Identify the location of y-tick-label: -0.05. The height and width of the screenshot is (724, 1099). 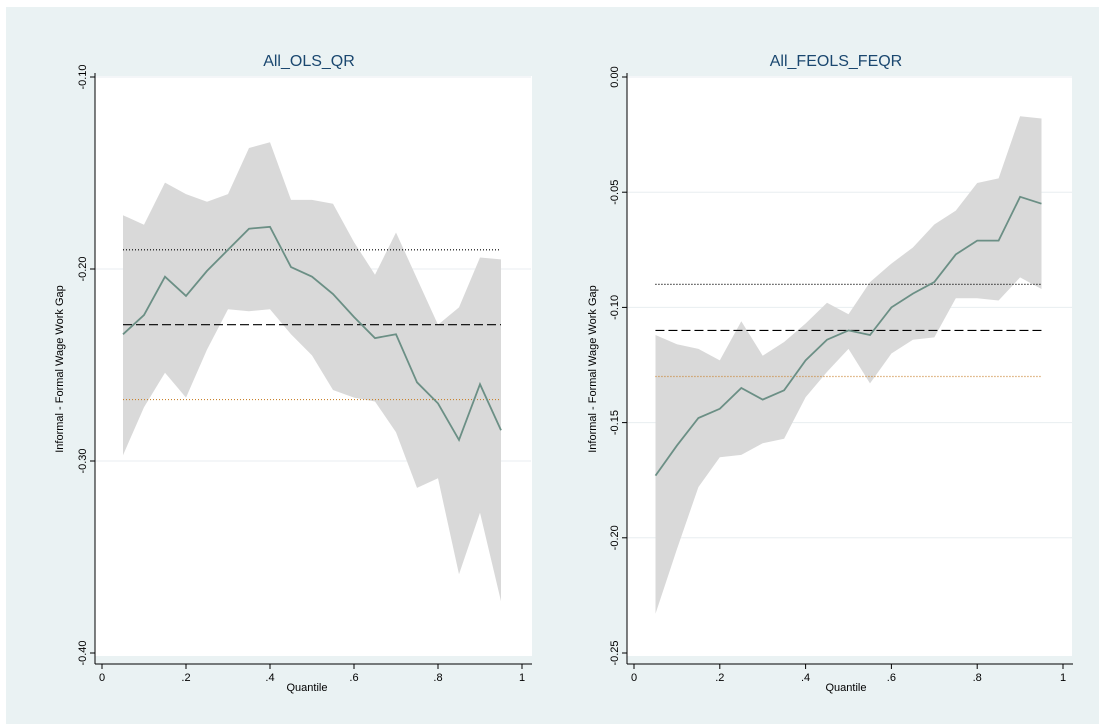
(615, 192).